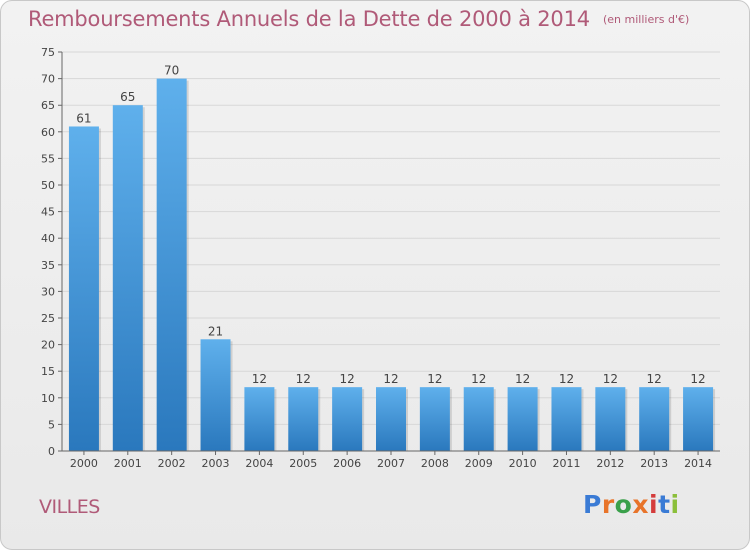  What do you see at coordinates (48, 265) in the screenshot?
I see `y-tick-label: 35` at bounding box center [48, 265].